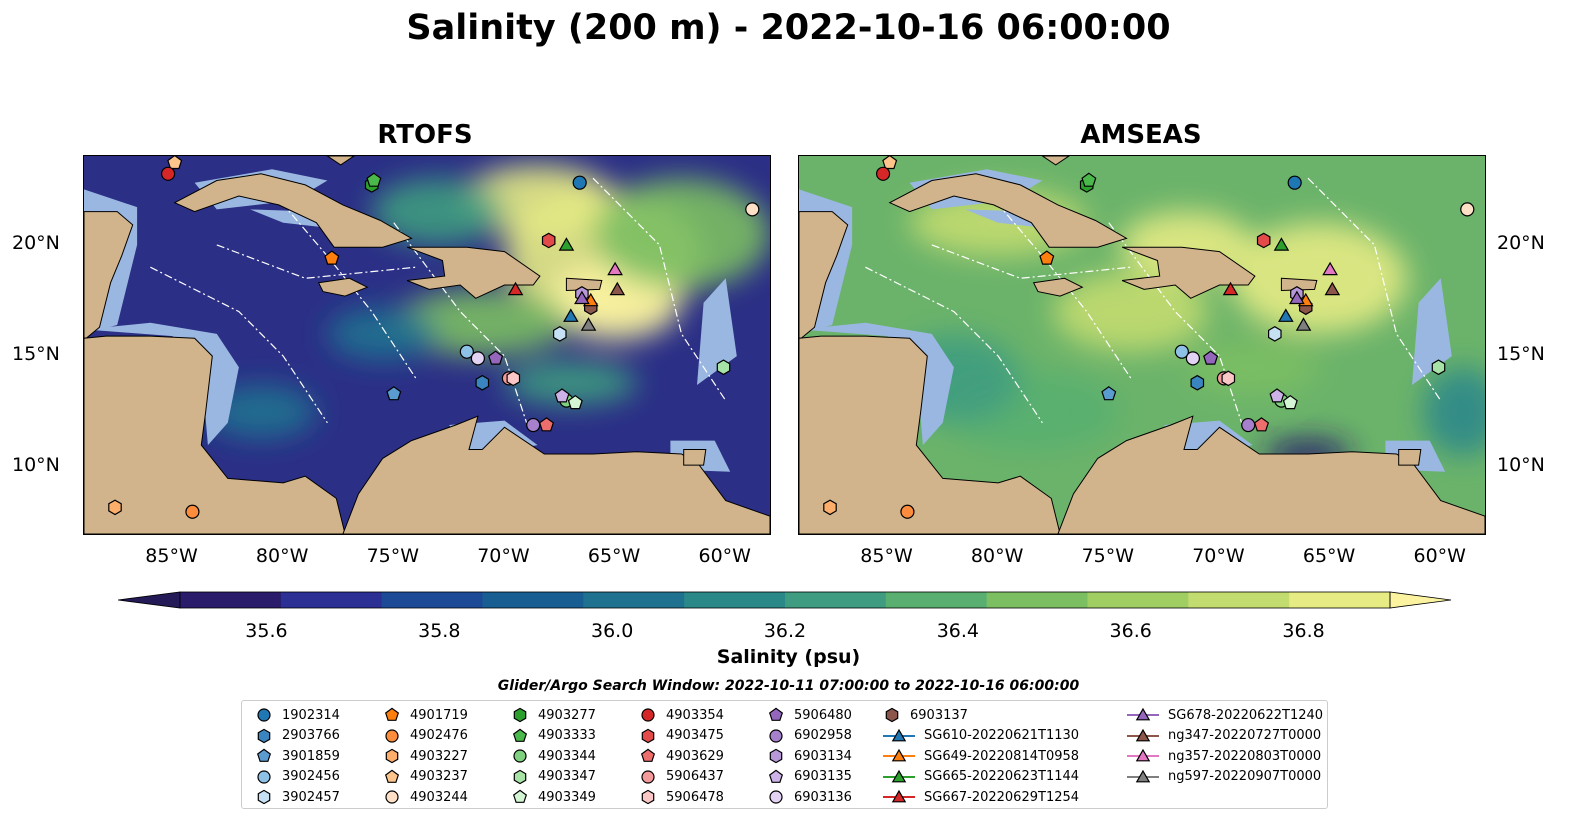 This screenshot has height=826, width=1577. What do you see at coordinates (425, 756) in the screenshot?
I see `legend-item: 4903227` at bounding box center [425, 756].